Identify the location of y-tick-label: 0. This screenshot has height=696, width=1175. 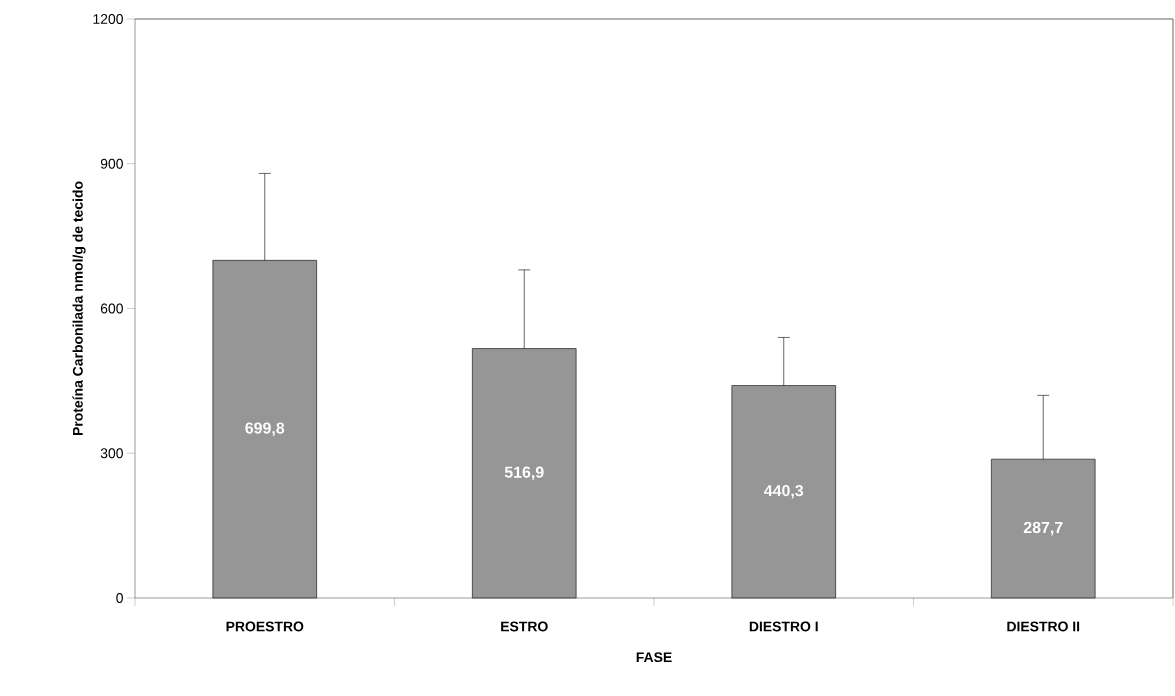
(119, 598).